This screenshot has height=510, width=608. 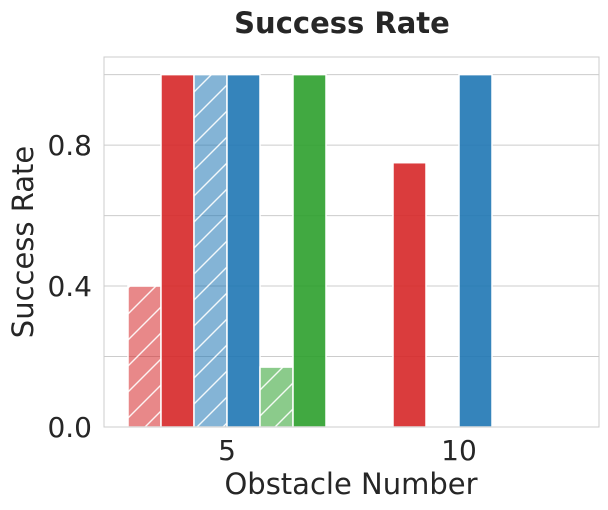 I want to click on y-tick-label: 0.0, so click(x=69, y=427).